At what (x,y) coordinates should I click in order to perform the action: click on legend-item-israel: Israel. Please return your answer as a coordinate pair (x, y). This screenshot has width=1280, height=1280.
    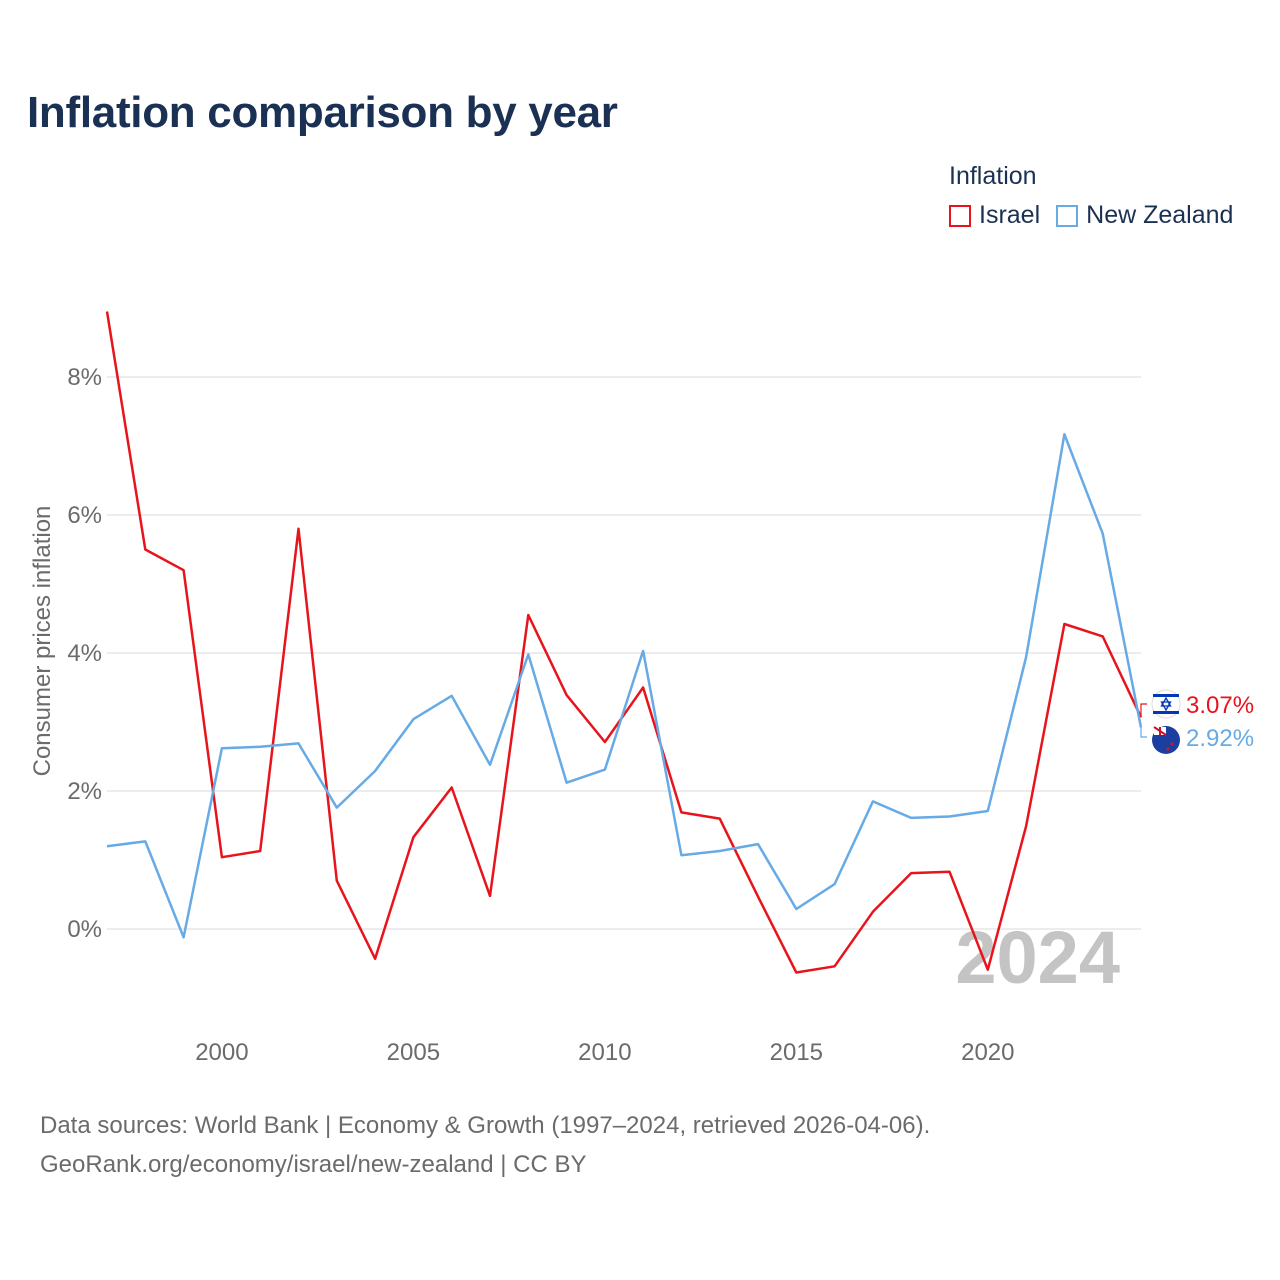
    Looking at the image, I should click on (994, 215).